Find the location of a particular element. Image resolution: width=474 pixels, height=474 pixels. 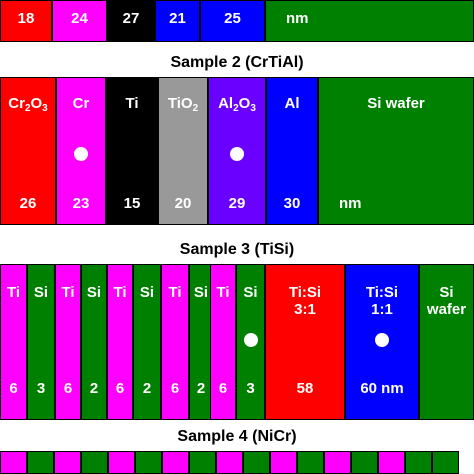

sample2-layer: Cr2O3 26 is located at coordinates (28, 151).